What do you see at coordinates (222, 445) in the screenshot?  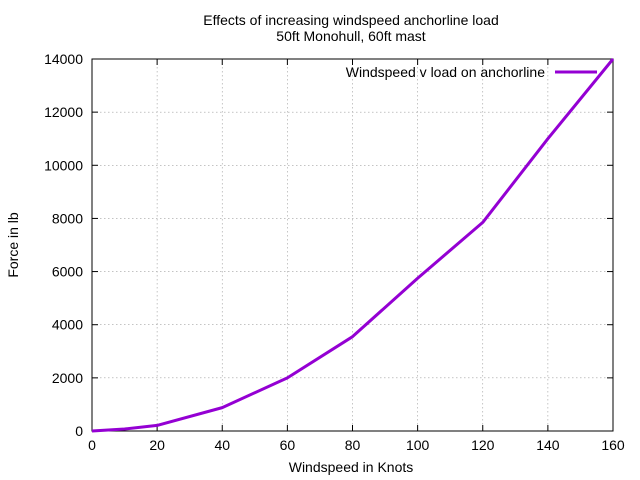 I see `x-tick-label: 40` at bounding box center [222, 445].